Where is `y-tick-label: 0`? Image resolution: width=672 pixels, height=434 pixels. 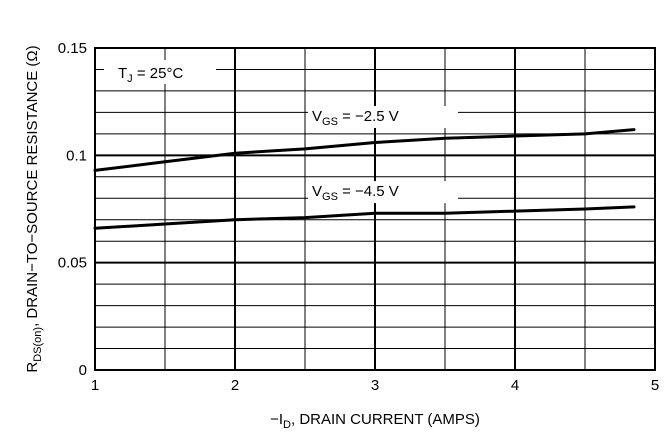
y-tick-label: 0 is located at coordinates (83, 370).